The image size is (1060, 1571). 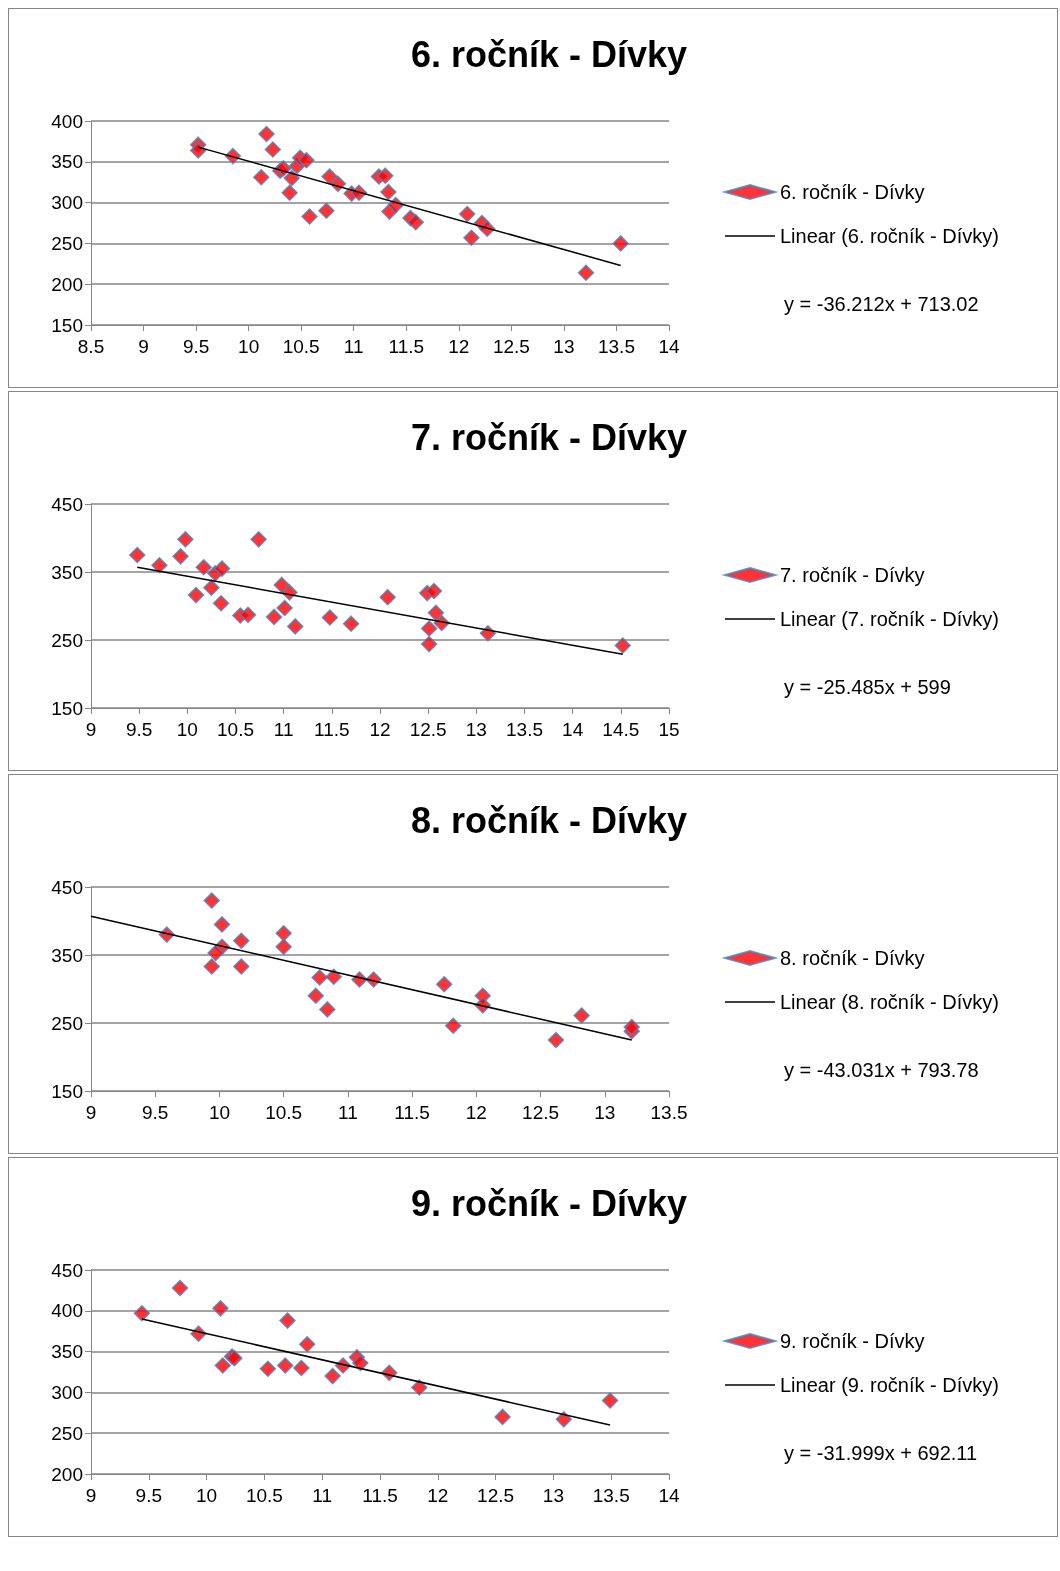 What do you see at coordinates (889, 1002) in the screenshot?
I see `legend-label: Linear (8. ročník - Dívky)` at bounding box center [889, 1002].